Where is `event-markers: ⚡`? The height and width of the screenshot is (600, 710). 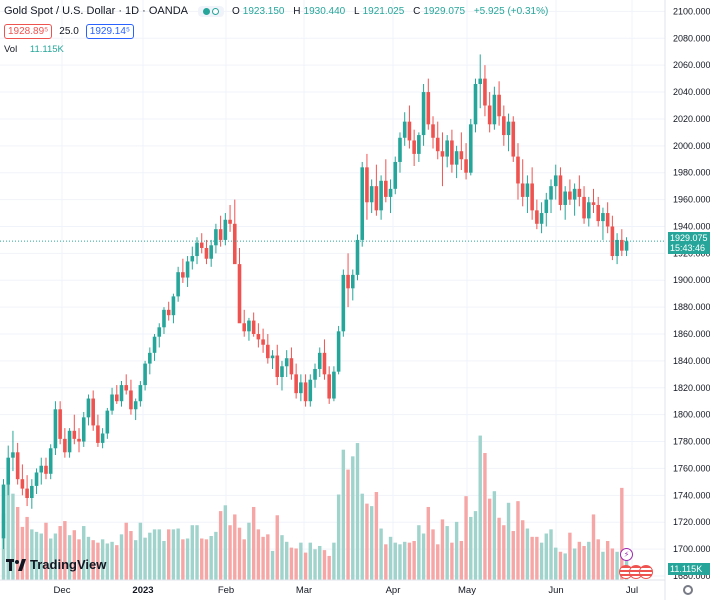 event-markers: ⚡ is located at coordinates (626, 554).